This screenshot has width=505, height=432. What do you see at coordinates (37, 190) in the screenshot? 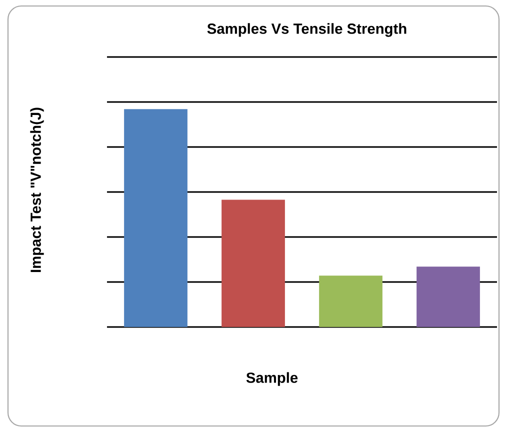
I see `y-axis-title: Impact Test "V"notch(J)` at bounding box center [37, 190].